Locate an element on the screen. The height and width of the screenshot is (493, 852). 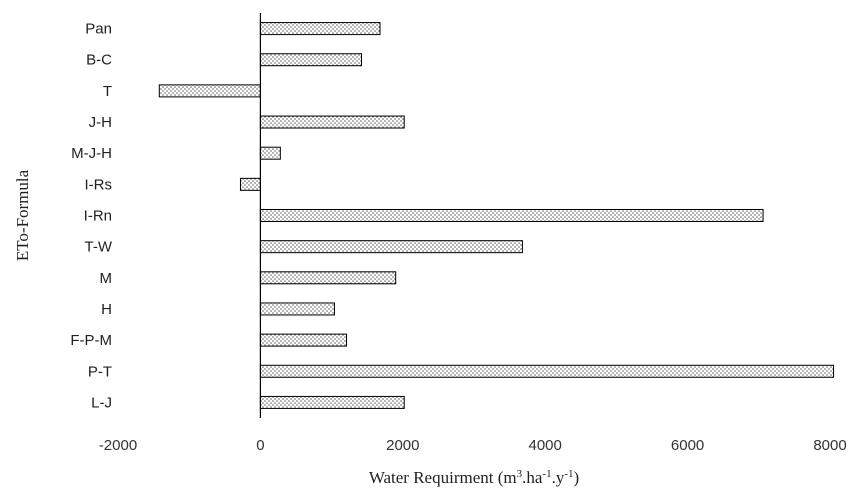
category-label: B-C is located at coordinates (99, 60).